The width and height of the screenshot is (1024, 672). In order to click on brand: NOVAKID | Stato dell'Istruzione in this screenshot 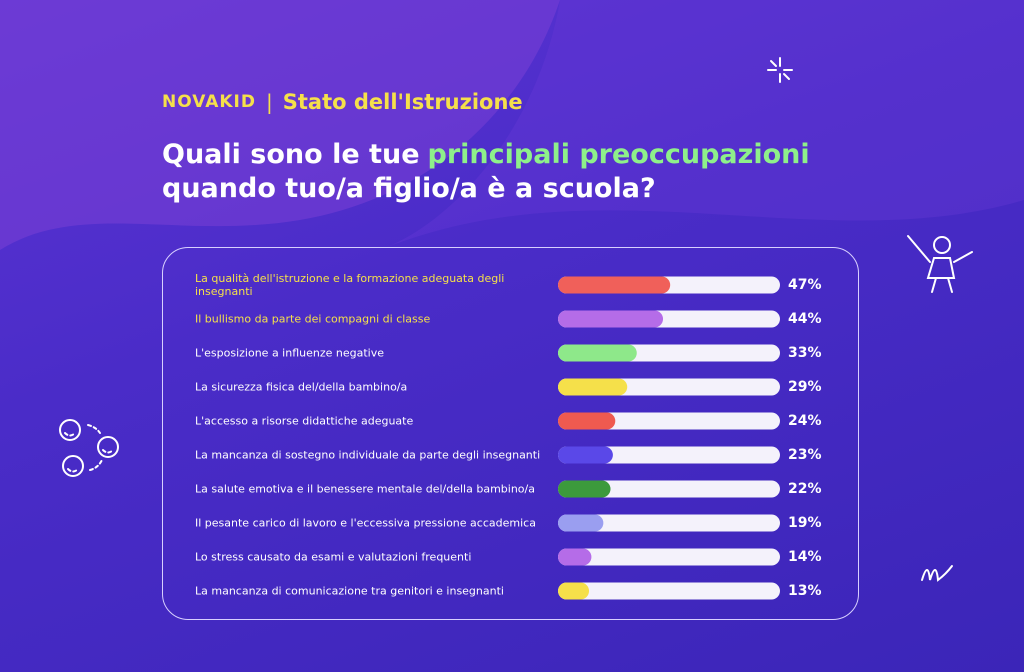, I will do `click(342, 102)`.